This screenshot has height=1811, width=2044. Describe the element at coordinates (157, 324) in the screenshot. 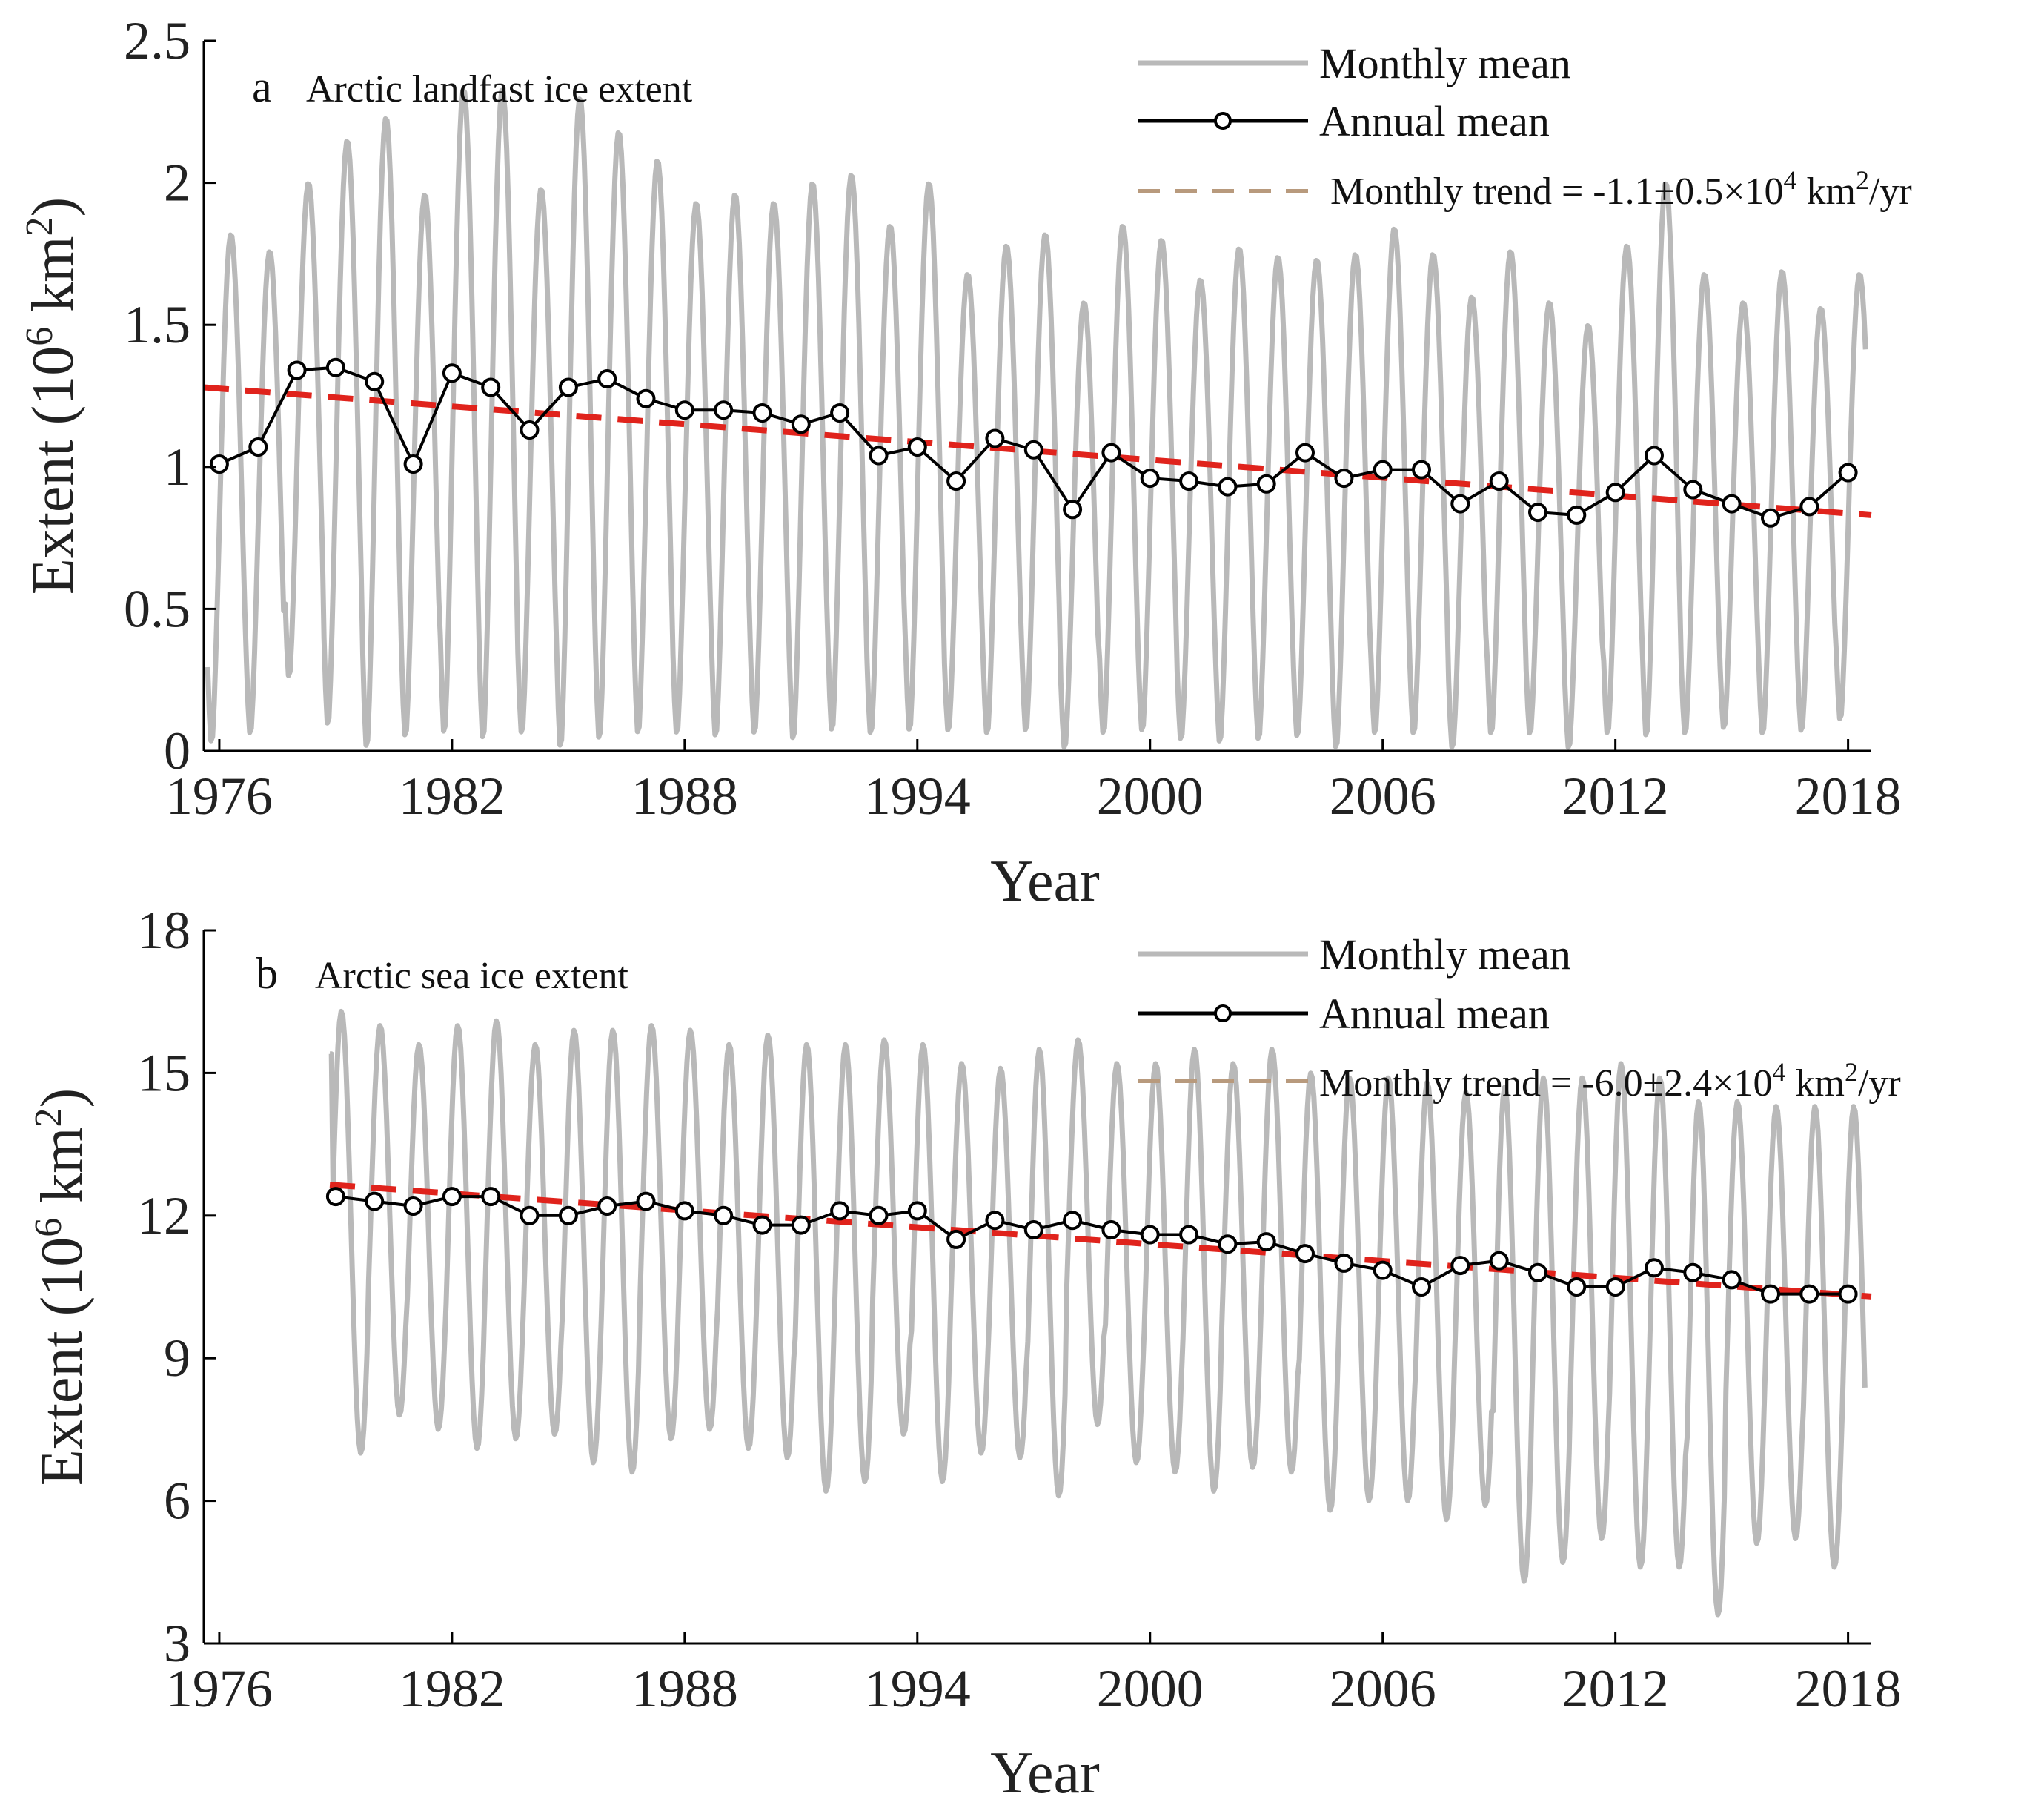

I see `y-tick-label: 1.5` at that location.